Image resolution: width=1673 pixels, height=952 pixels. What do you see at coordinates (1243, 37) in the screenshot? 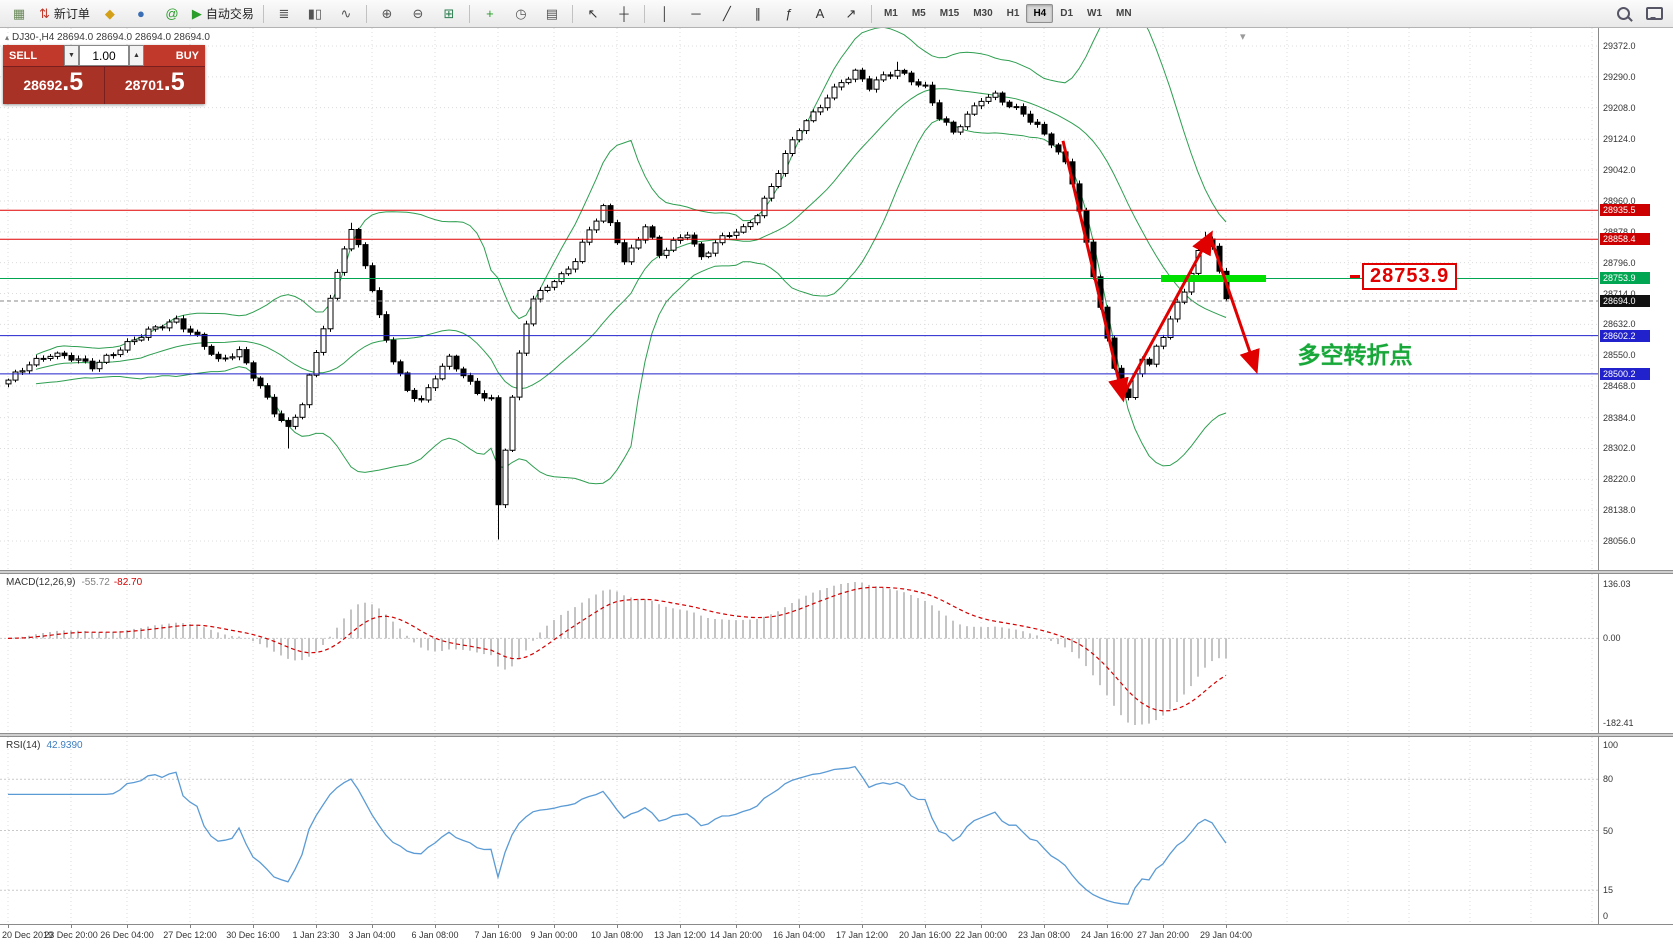
I see `chart-shift-marker: ▾` at bounding box center [1243, 37].